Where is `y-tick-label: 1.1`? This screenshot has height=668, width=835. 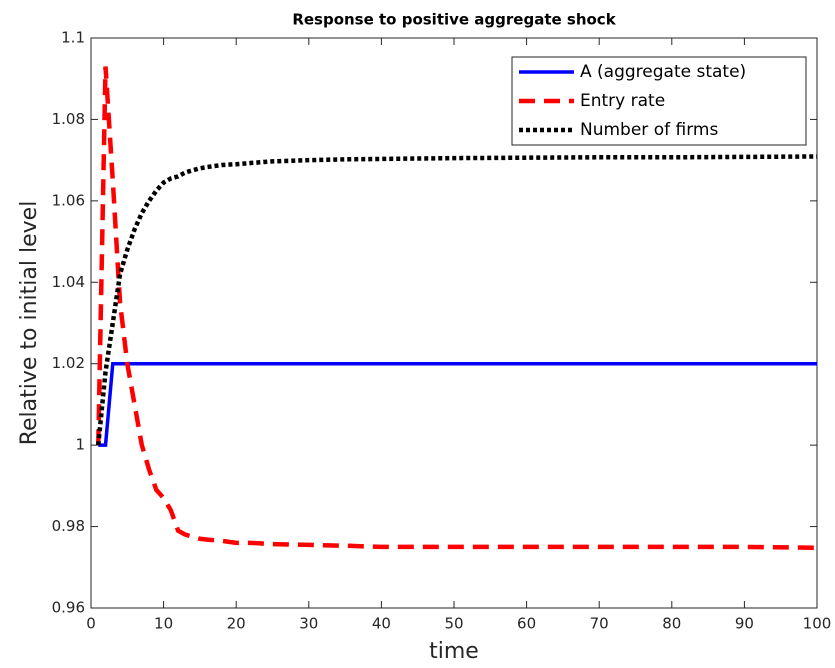 y-tick-label: 1.1 is located at coordinates (73, 38).